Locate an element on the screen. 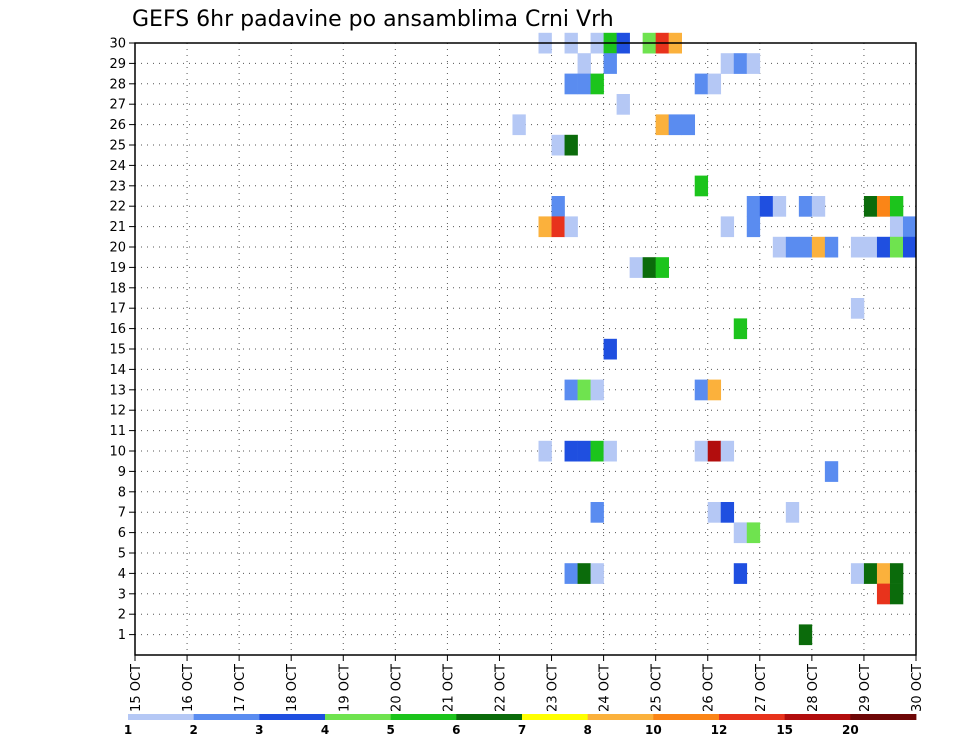 The width and height of the screenshot is (960, 742). y-tick-label: 23 is located at coordinates (117, 186).